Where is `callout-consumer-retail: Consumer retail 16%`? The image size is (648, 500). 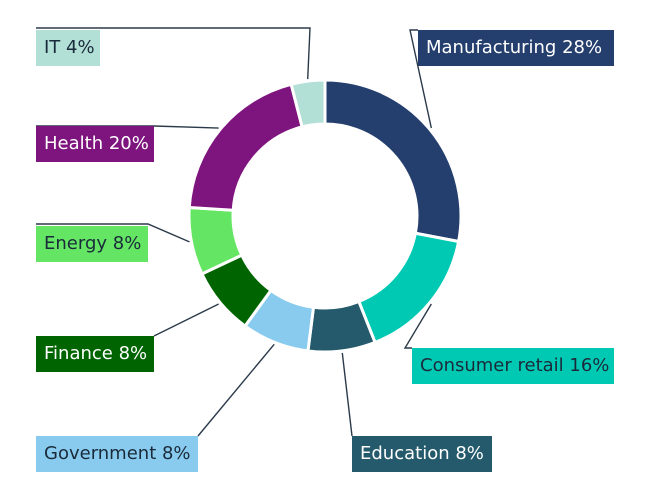 callout-consumer-retail: Consumer retail 16% is located at coordinates (513, 366).